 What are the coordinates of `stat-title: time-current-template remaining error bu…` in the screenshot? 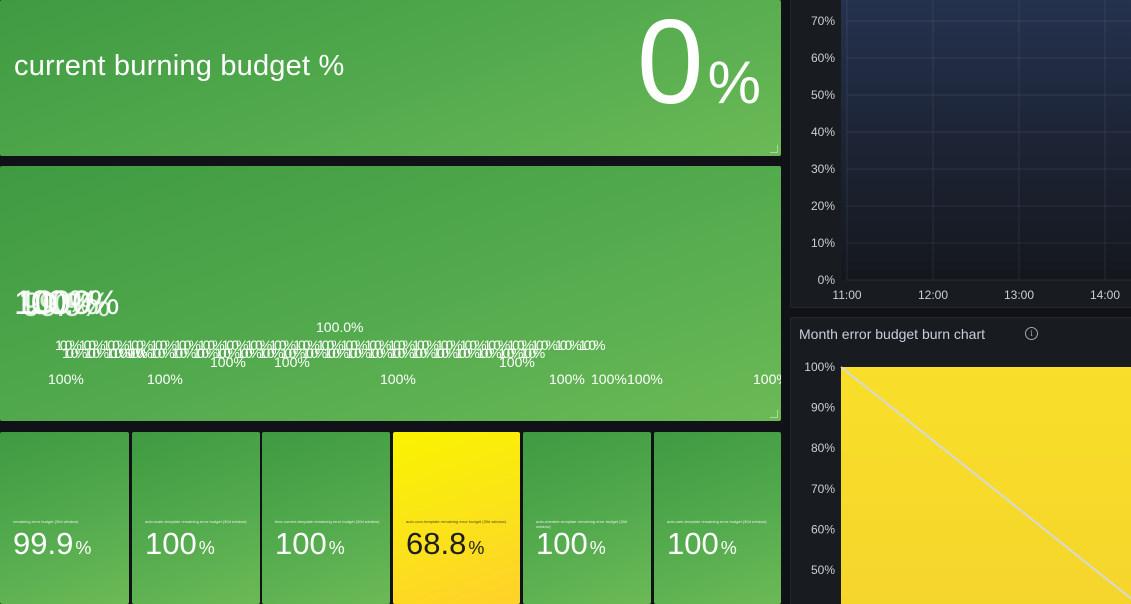 It's located at (327, 521).